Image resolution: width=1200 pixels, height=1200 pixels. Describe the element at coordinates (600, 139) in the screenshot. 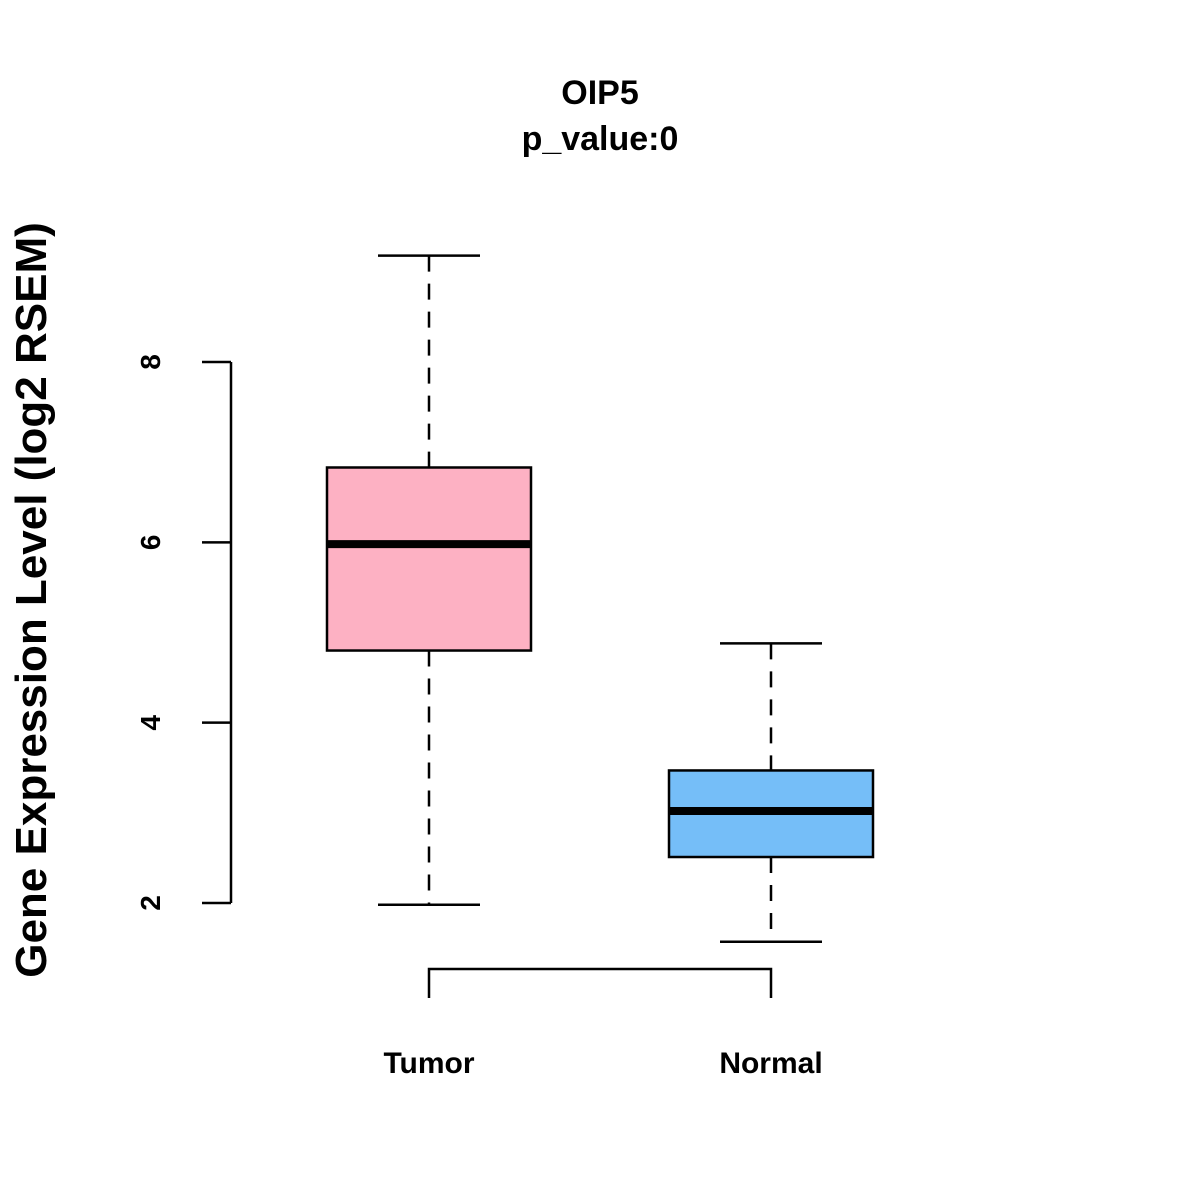

I see `chart-subtitle: p_value:0` at that location.